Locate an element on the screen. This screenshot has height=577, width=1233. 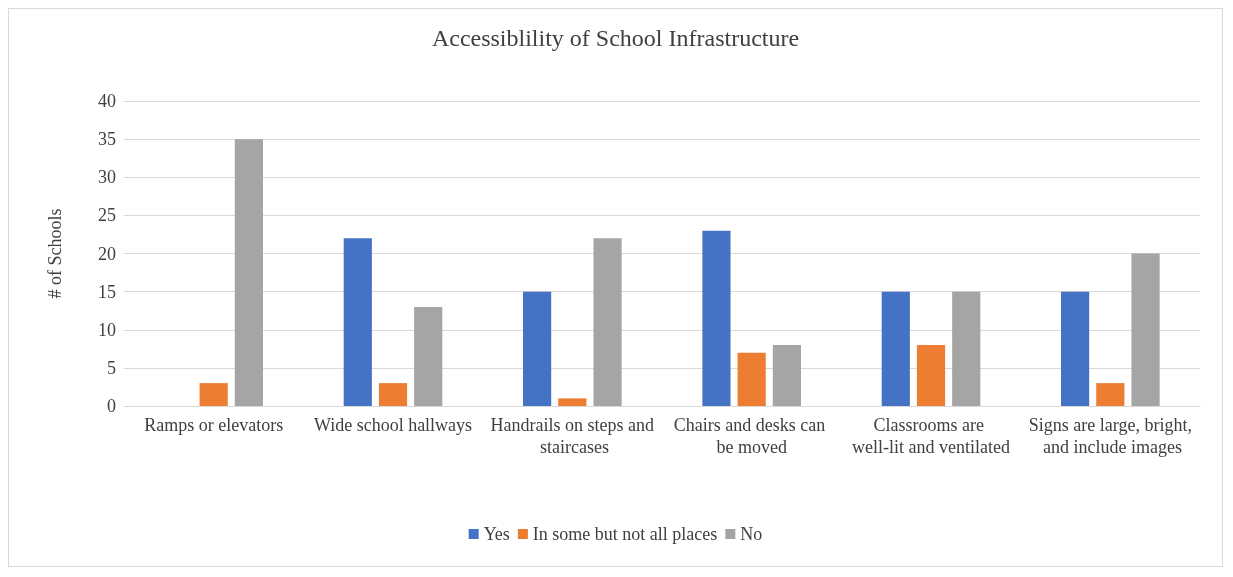
y-axis-title: # of Schools is located at coordinates (55, 253).